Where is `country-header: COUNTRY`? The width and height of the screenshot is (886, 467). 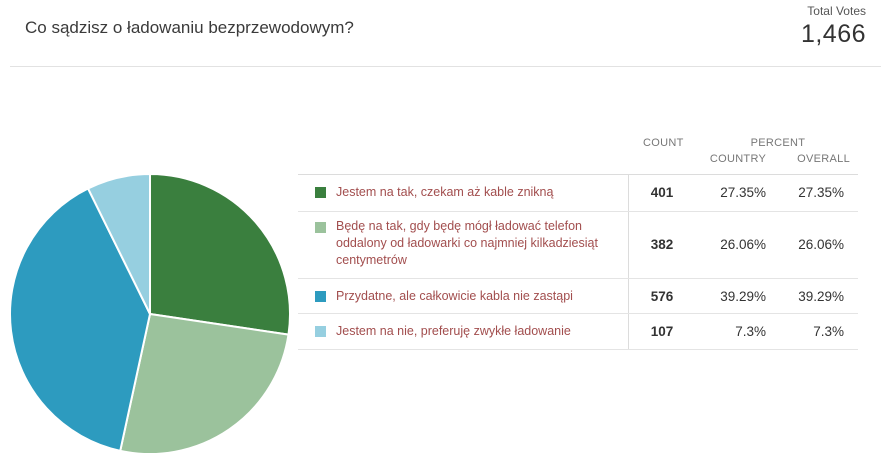 country-header: COUNTRY is located at coordinates (738, 159).